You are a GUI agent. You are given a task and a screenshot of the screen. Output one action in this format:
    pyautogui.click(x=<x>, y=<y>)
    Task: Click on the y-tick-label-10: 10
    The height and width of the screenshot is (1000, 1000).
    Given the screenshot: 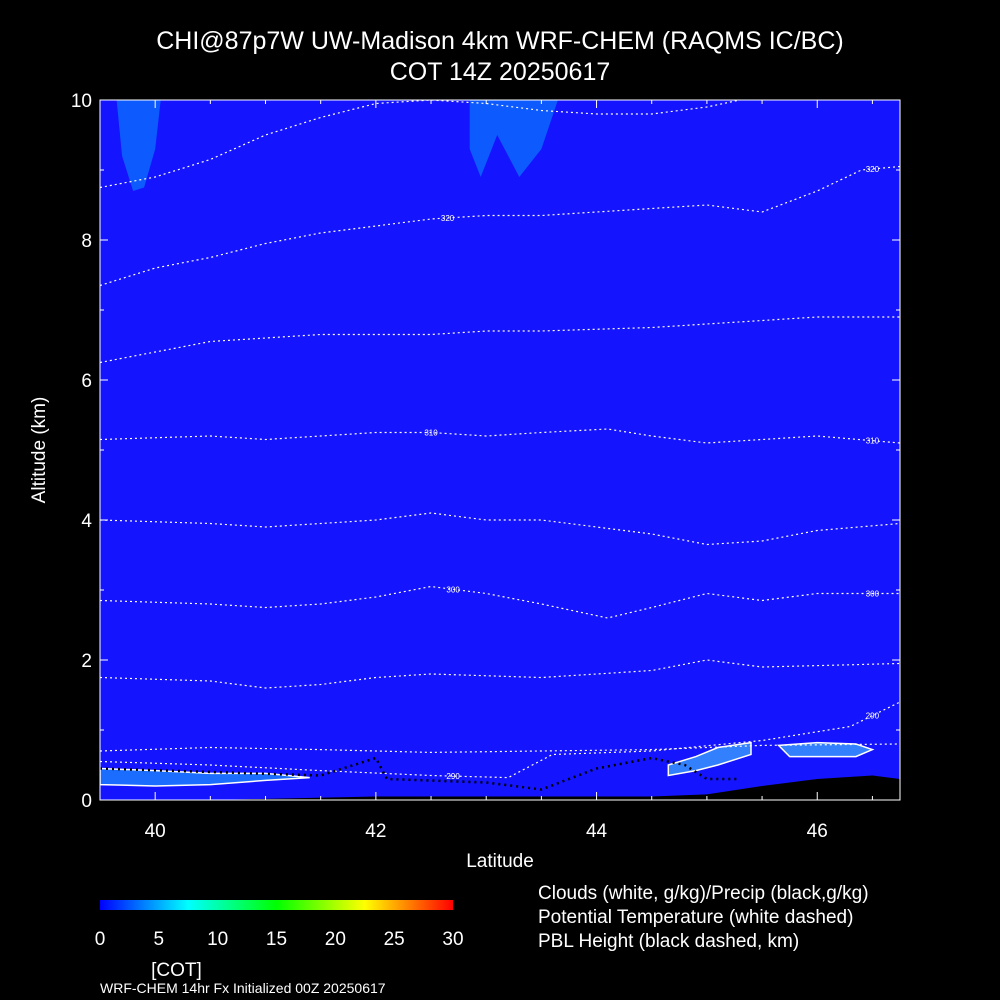 What is the action you would take?
    pyautogui.click(x=81, y=101)
    